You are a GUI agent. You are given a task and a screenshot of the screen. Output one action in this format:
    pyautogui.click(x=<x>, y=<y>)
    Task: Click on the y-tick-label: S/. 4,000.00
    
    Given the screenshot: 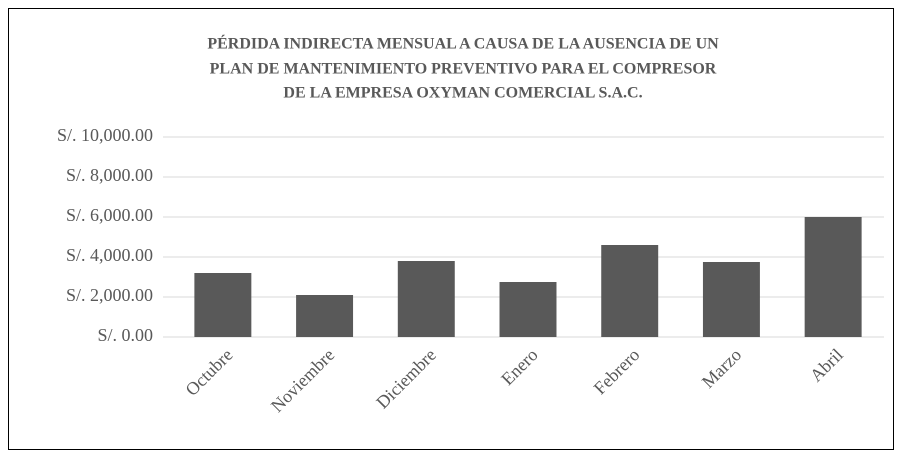 What is the action you would take?
    pyautogui.click(x=109, y=255)
    